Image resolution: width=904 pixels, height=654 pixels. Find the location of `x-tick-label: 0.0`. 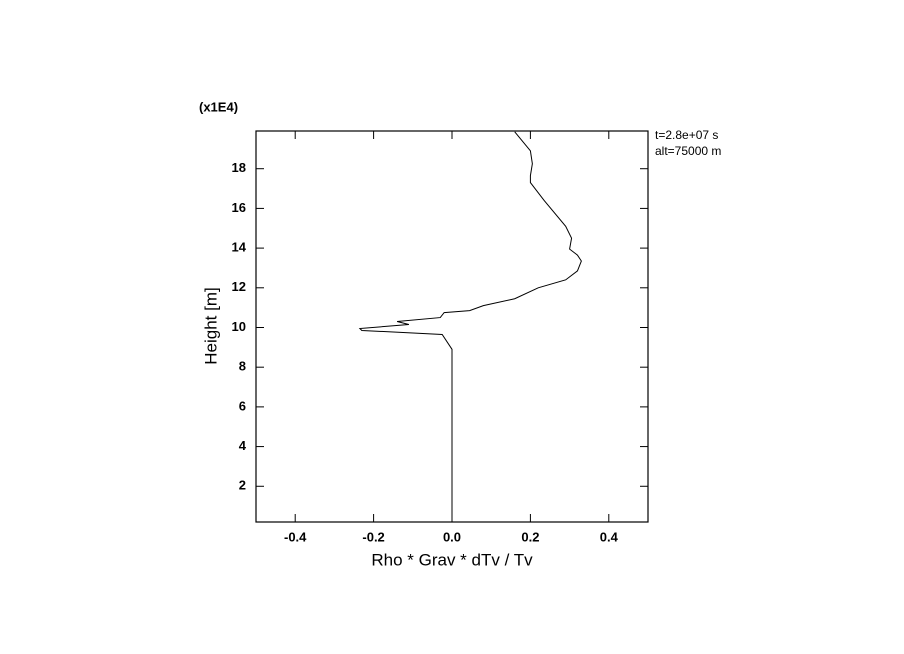

x-tick-label: 0.0 is located at coordinates (452, 536).